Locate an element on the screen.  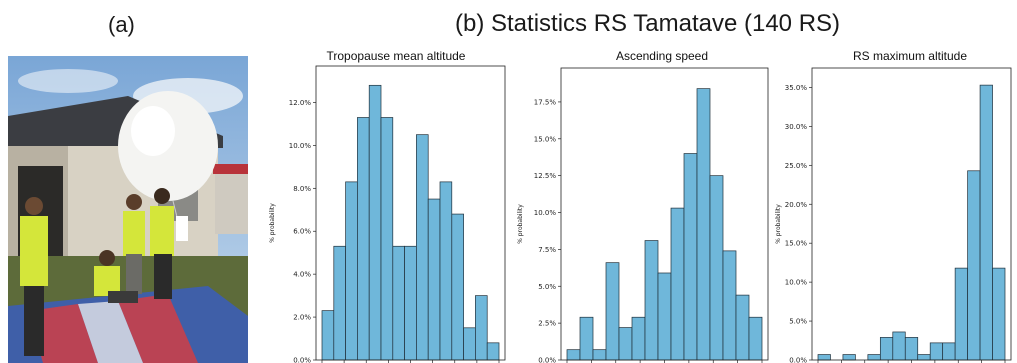
chart-1-ytick-label-6: 15.0% is located at coordinates (545, 139).